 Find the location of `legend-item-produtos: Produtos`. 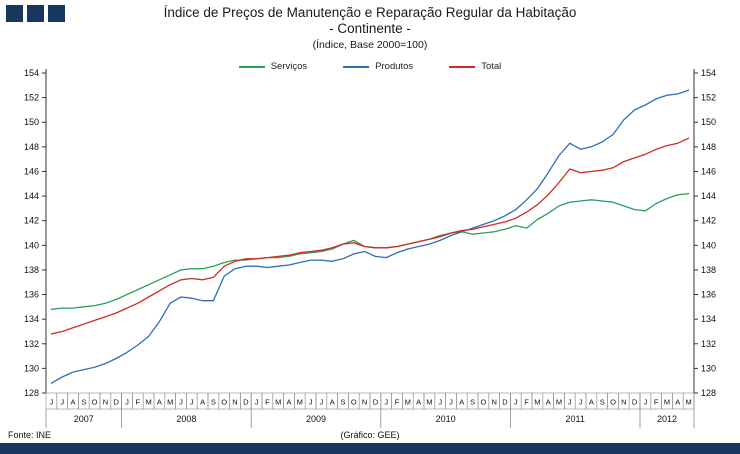

legend-item-produtos: Produtos is located at coordinates (378, 66).